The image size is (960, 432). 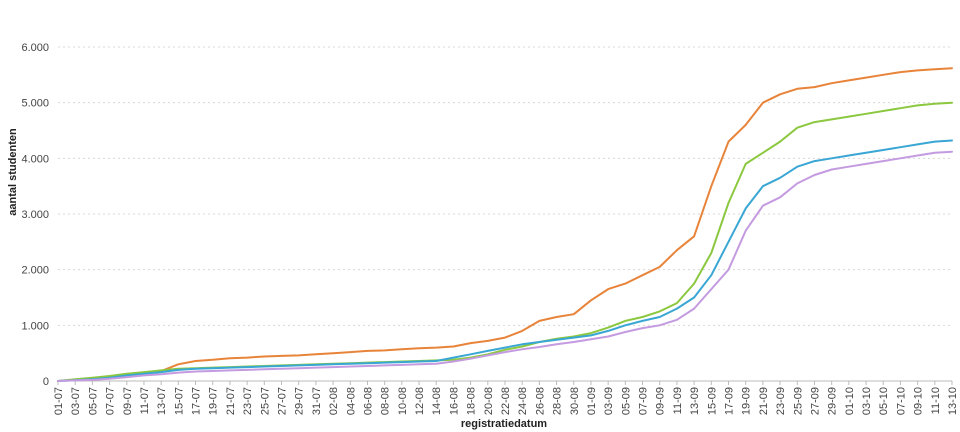 What do you see at coordinates (798, 401) in the screenshot?
I see `x-tick-label: 25-09` at bounding box center [798, 401].